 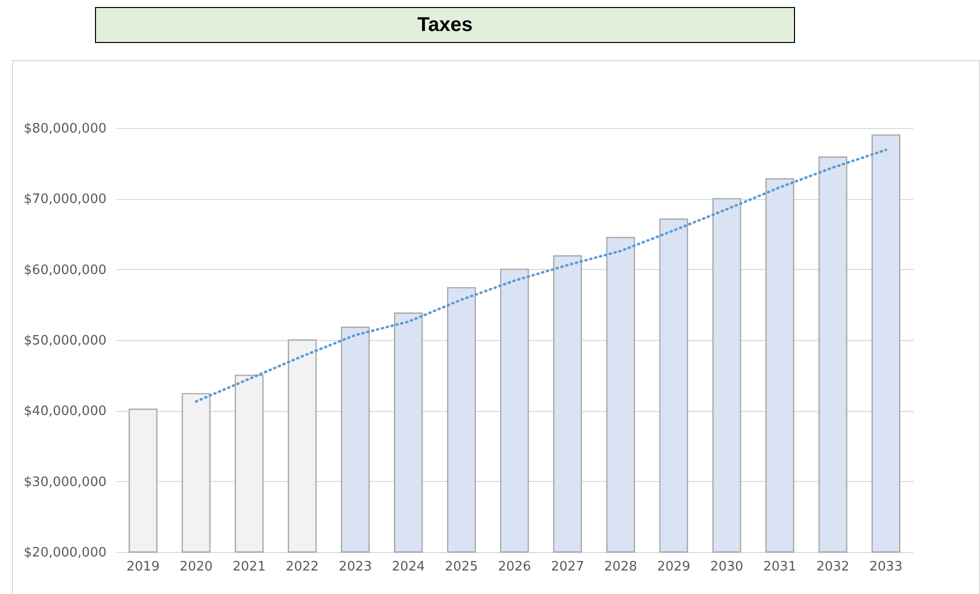 I want to click on x-tick-label: 2032, so click(x=833, y=567).